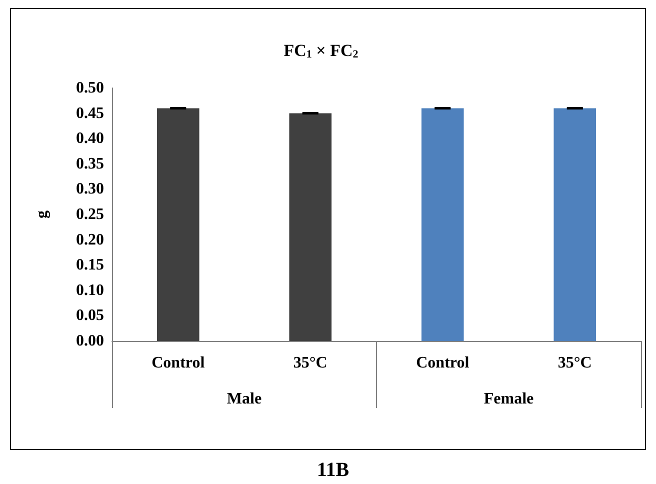 This screenshot has height=484, width=656. I want to click on y-tick-label: 0.00, so click(90, 341).